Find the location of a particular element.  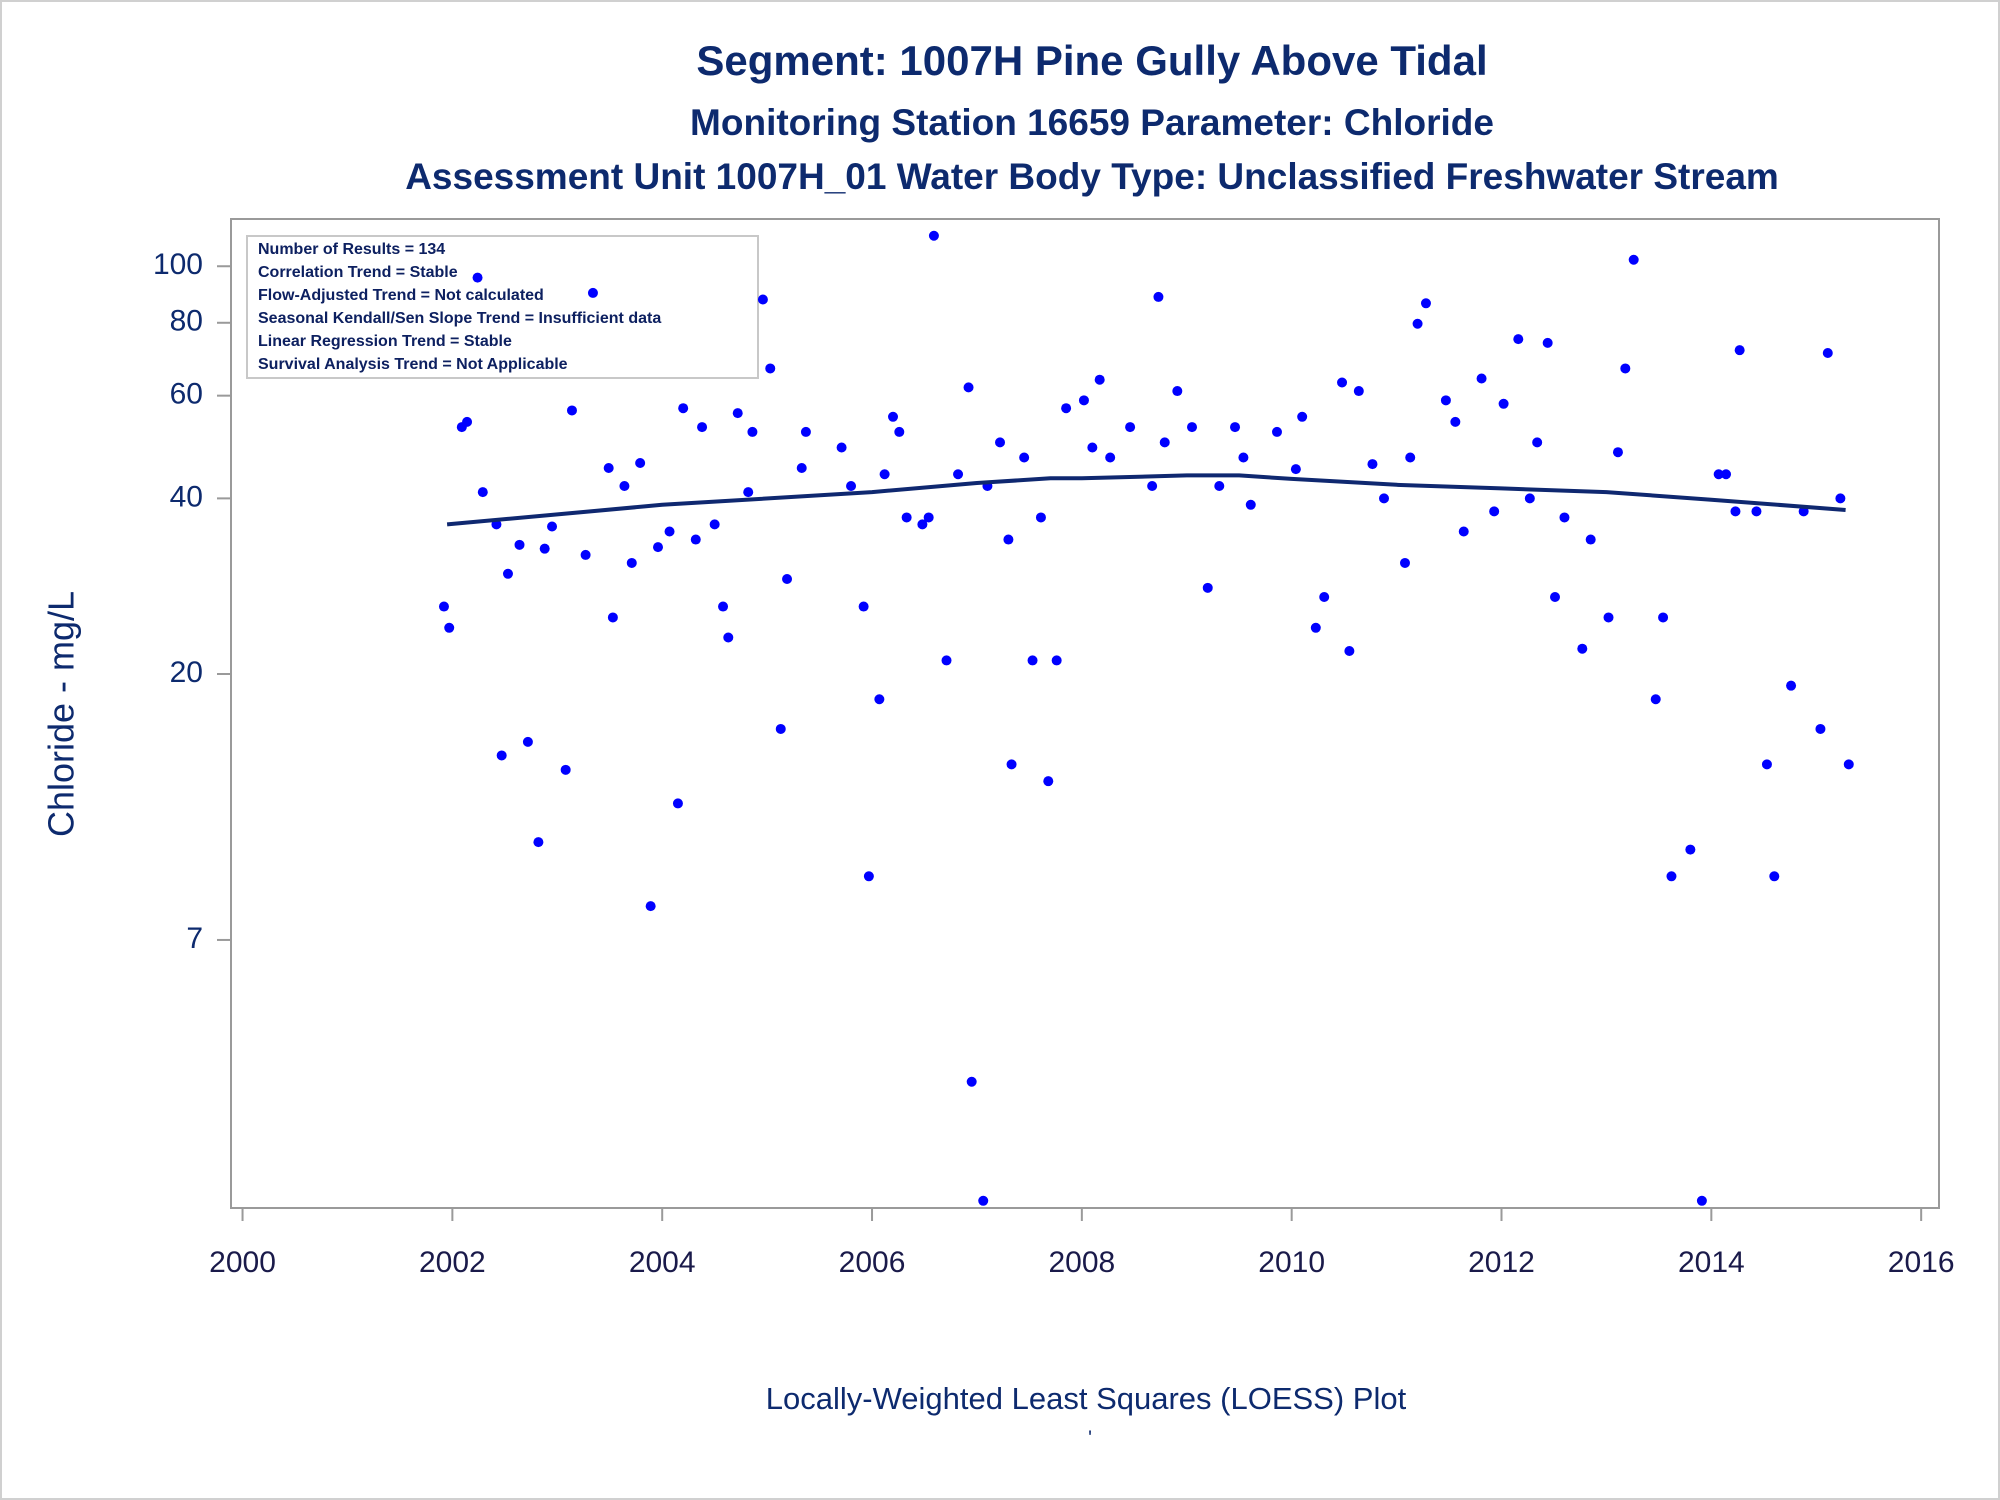

stats-line: Flow-Adjusted Trend = Not calculated is located at coordinates (401, 295).